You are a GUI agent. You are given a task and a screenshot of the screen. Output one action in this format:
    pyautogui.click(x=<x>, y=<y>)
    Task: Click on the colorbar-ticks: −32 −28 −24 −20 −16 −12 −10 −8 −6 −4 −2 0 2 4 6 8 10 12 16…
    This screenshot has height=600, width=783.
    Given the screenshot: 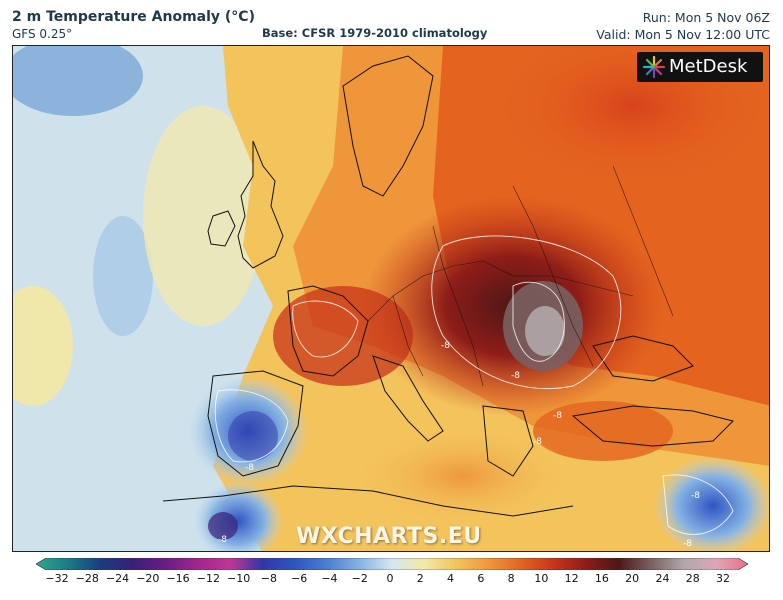 What is the action you would take?
    pyautogui.click(x=391, y=582)
    